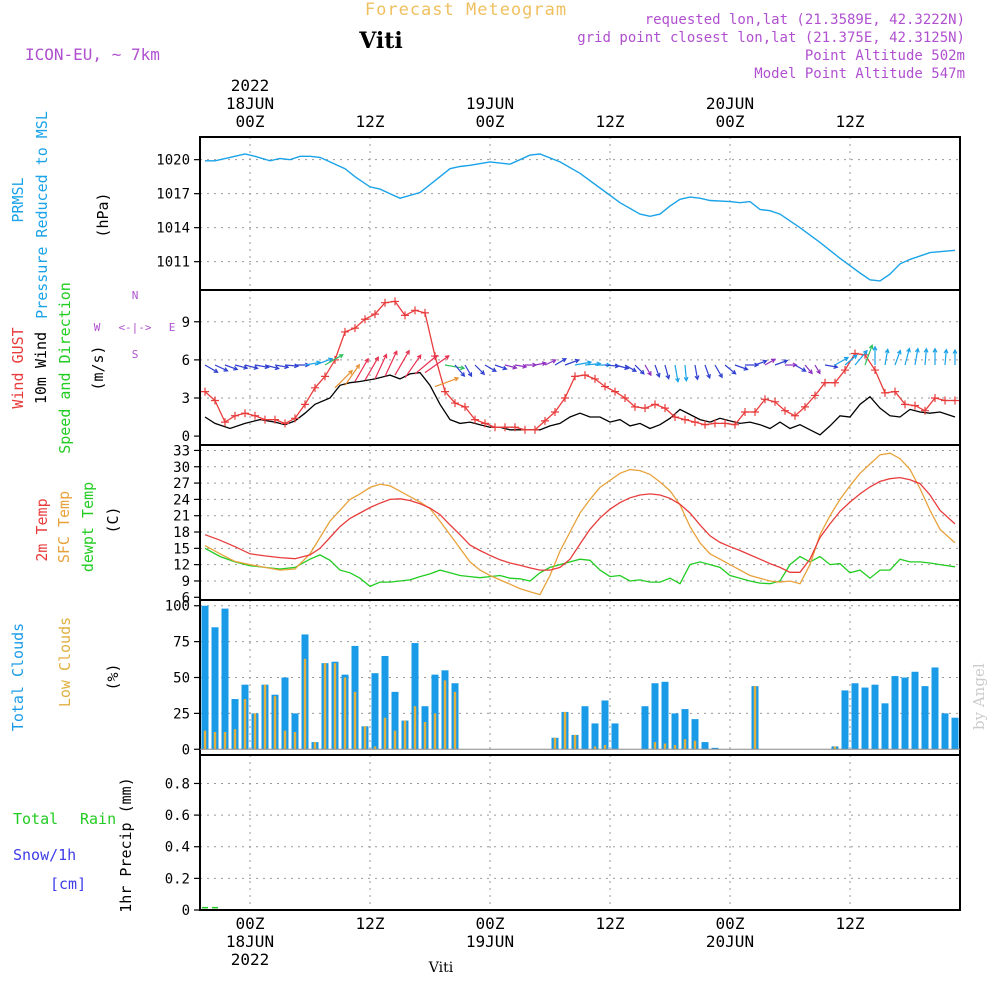 Image resolution: width=1000 pixels, height=1000 pixels. What do you see at coordinates (181, 500) in the screenshot?
I see `temperature-ytick-label: 24` at bounding box center [181, 500].